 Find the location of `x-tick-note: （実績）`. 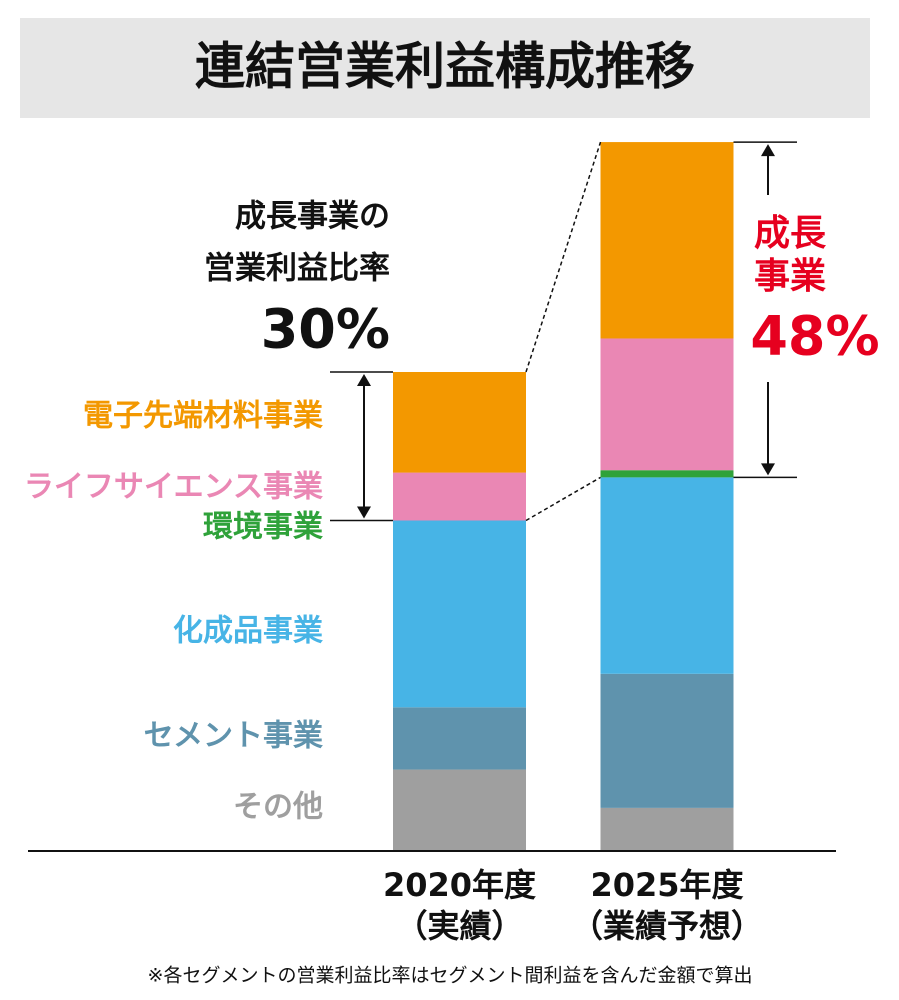

x-tick-note: （実績） is located at coordinates (459, 926).